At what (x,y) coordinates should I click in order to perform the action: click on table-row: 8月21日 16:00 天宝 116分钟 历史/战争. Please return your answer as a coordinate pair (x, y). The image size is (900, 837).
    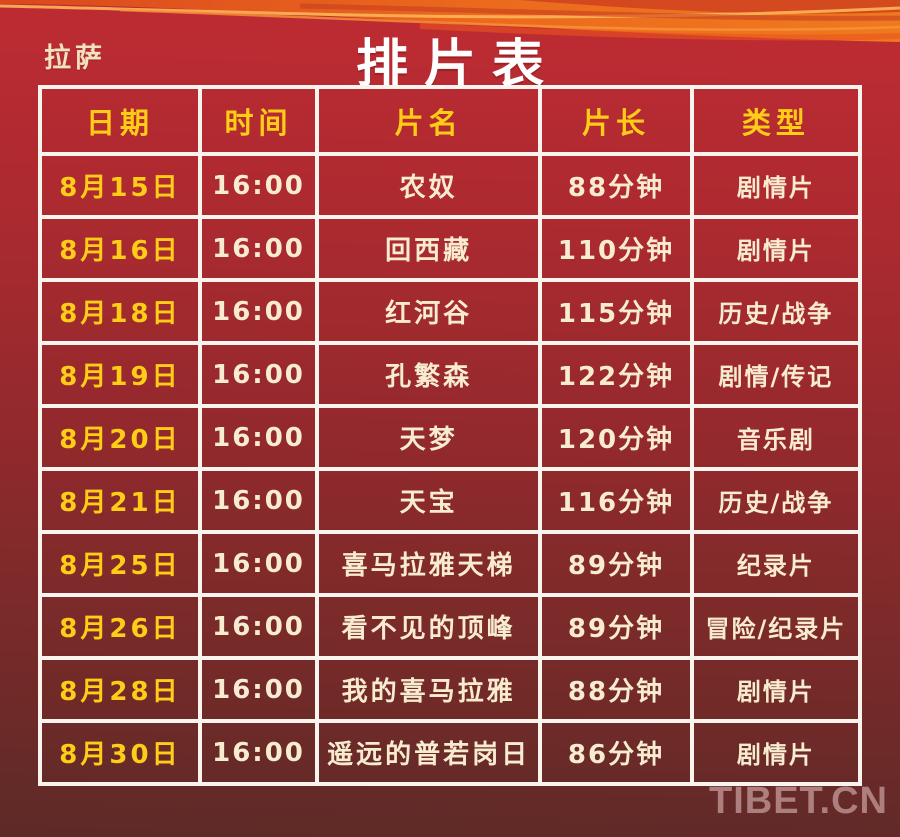
    Looking at the image, I should click on (450, 500).